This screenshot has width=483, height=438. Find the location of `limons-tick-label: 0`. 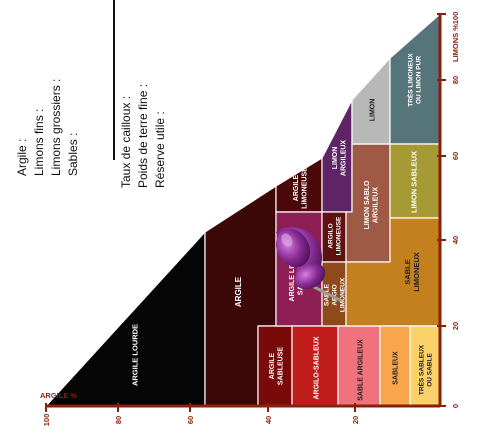

limons-tick-label: 0 is located at coordinates (455, 406).